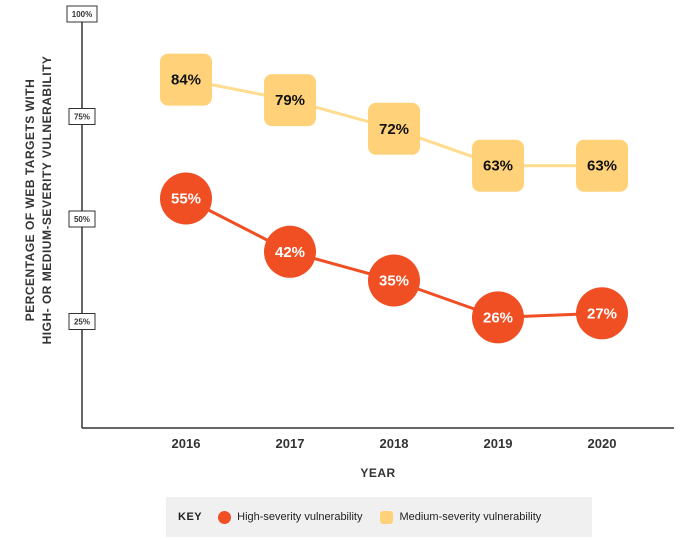 Image resolution: width=700 pixels, height=540 pixels. Describe the element at coordinates (300, 517) in the screenshot. I see `legend-high-severity-label: High-severity vulnerability` at that location.